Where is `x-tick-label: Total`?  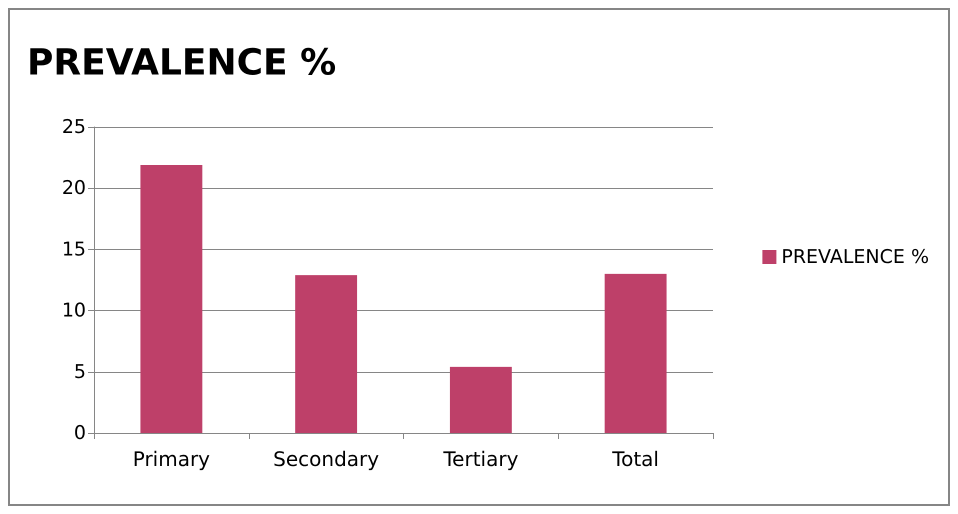 x-tick-label: Total is located at coordinates (635, 459).